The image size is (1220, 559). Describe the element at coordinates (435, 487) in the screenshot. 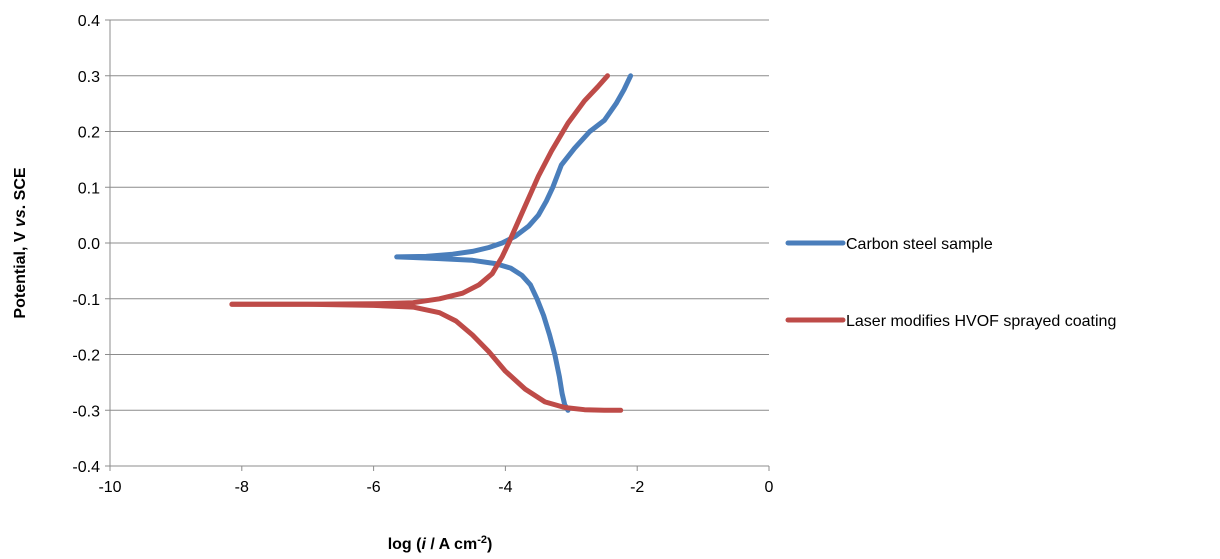

I see `x-tick-labels: -10 -8 -6 -4 -2 0` at that location.